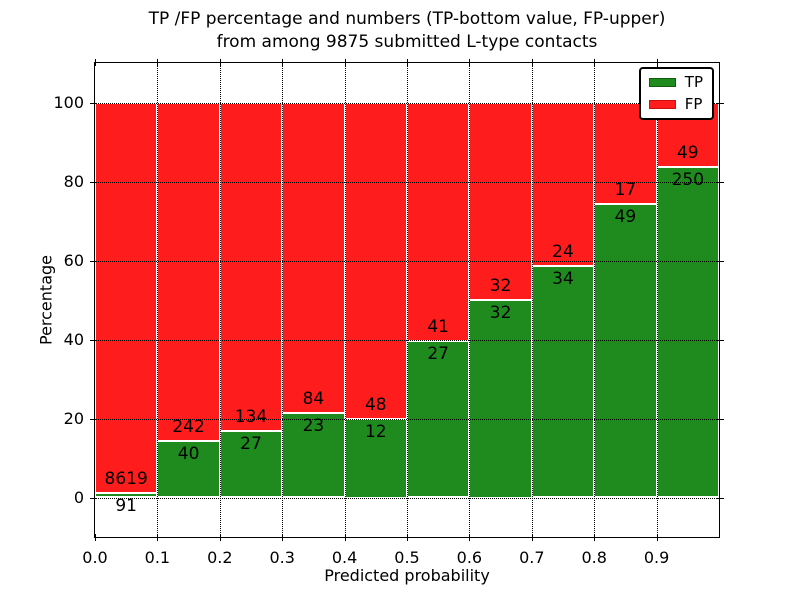  I want to click on bar-label-fp: 32, so click(500, 286).